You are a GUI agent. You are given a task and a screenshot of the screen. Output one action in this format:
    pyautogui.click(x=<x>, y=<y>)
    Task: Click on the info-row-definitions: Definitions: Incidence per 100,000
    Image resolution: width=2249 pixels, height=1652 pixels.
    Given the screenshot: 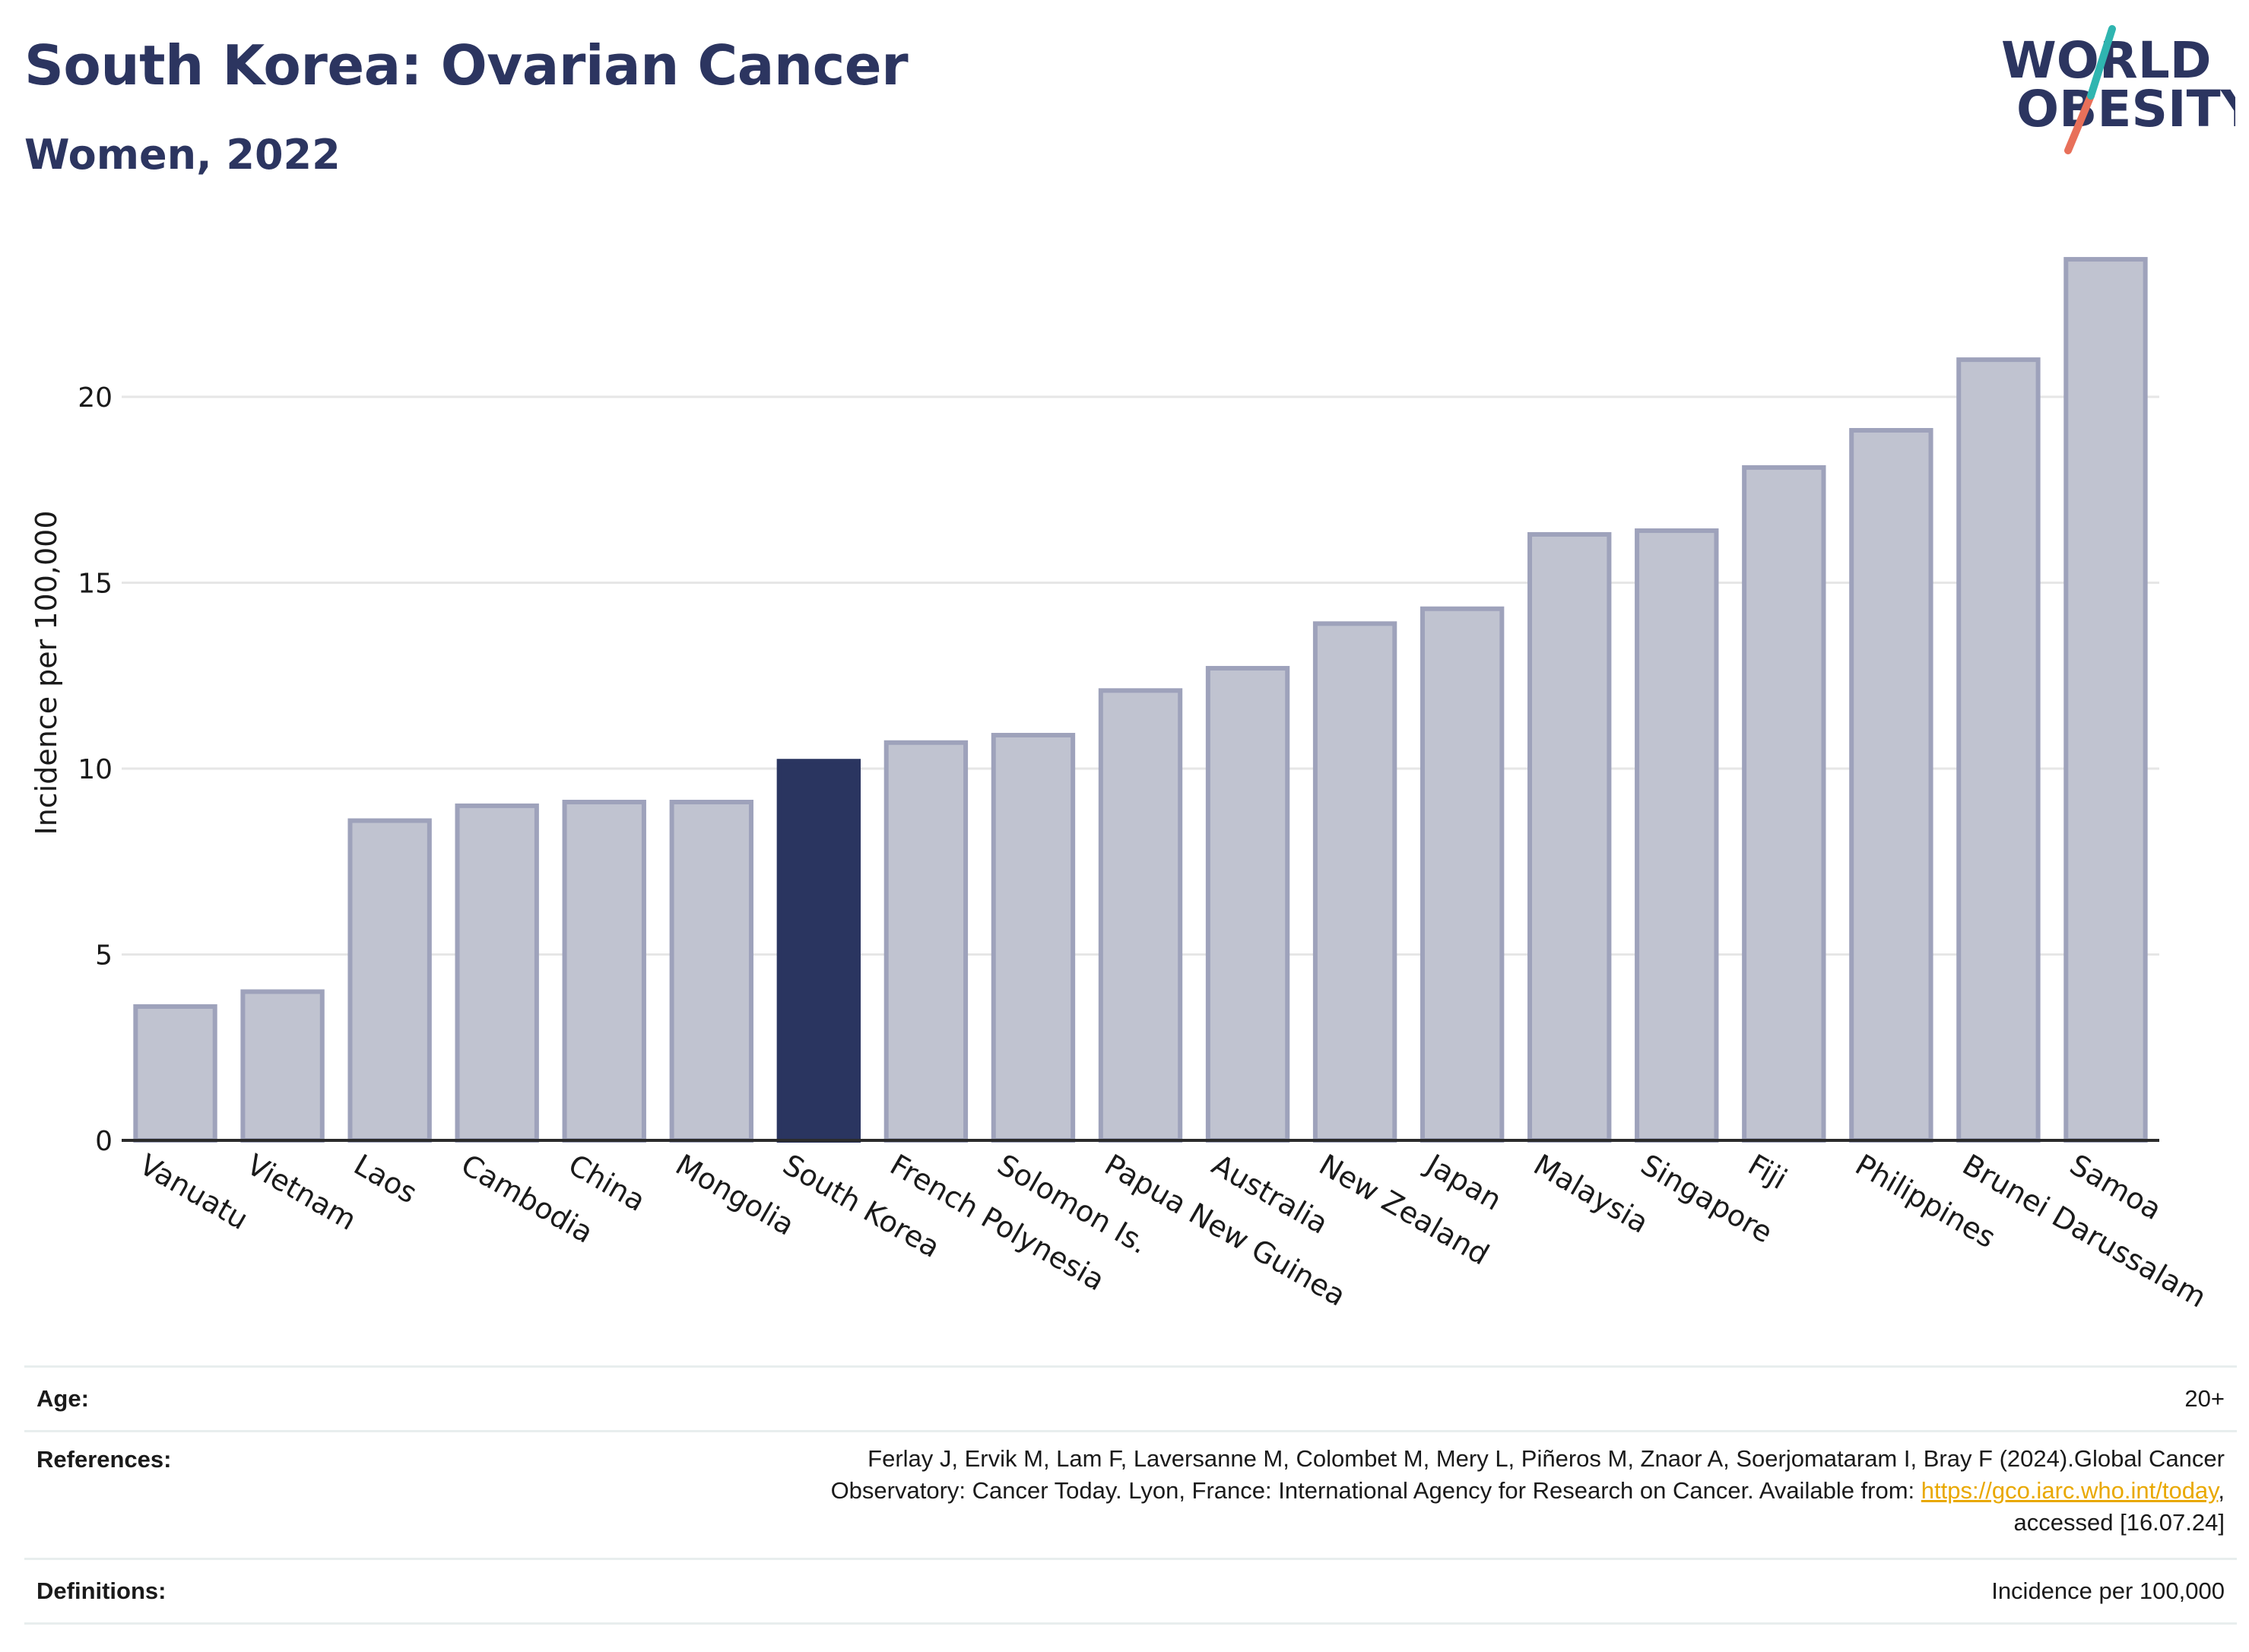 What is the action you would take?
    pyautogui.click(x=1130, y=1591)
    